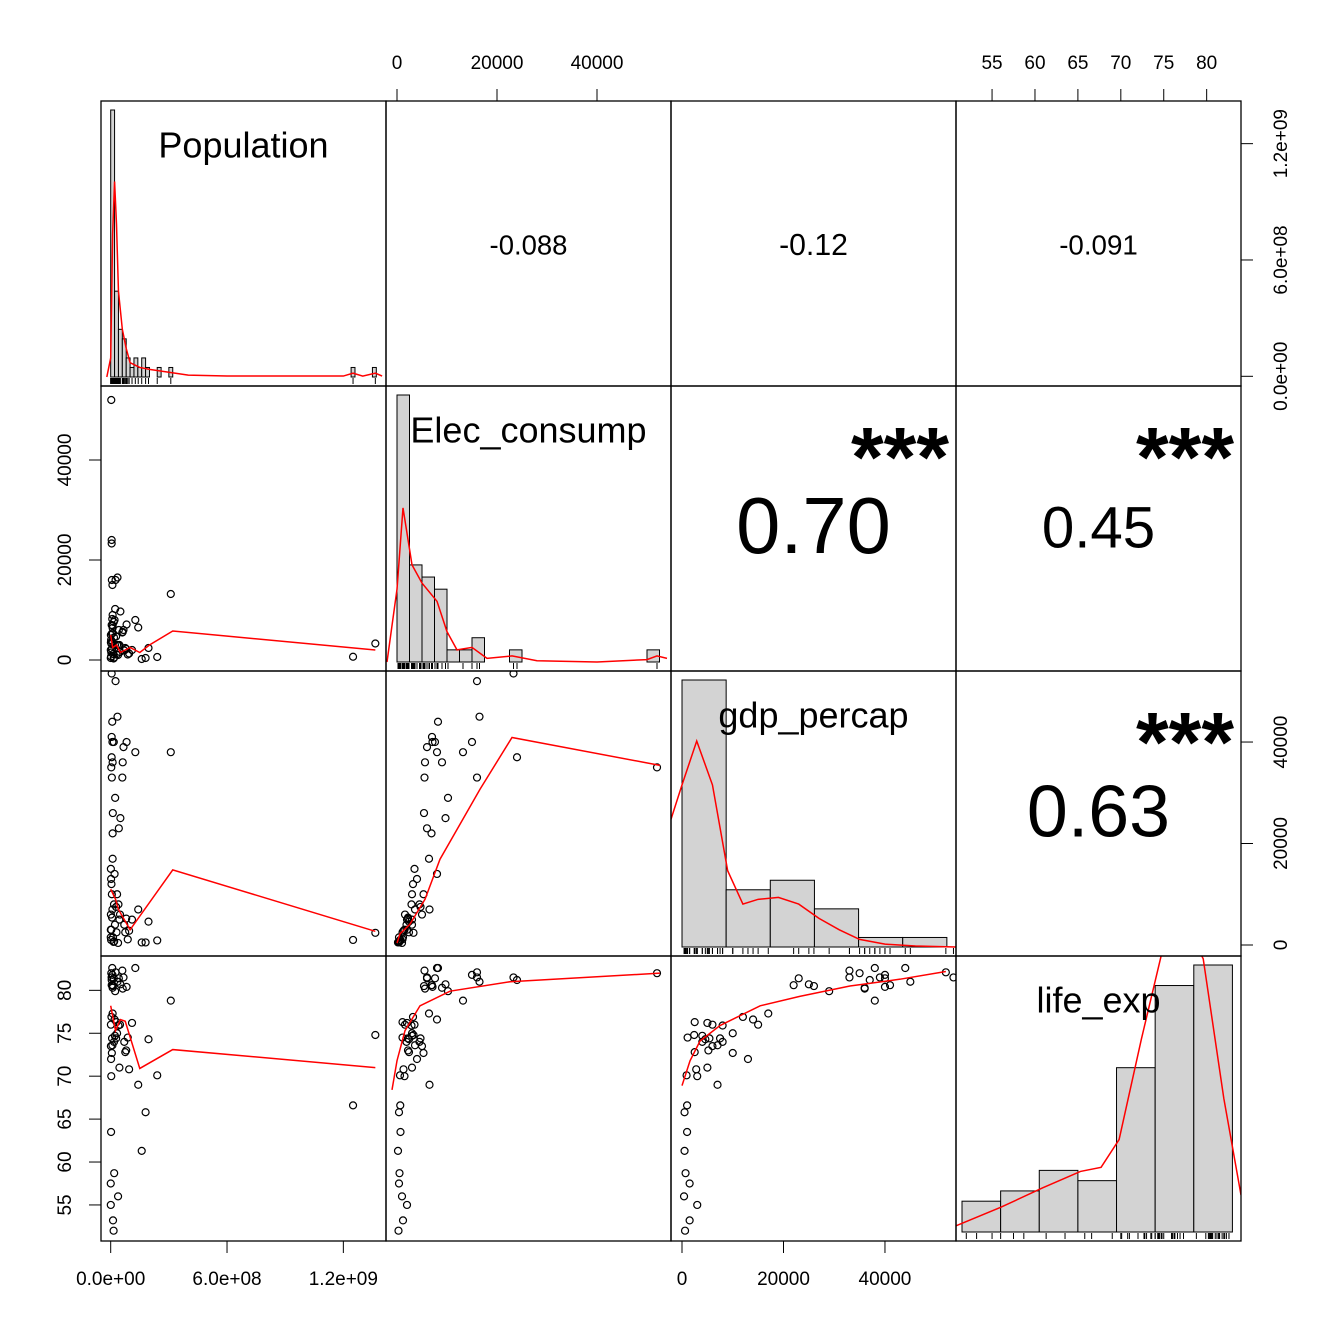 This screenshot has height=1344, width=1344. What do you see at coordinates (1281, 945) in the screenshot?
I see `y-tick-label: 0` at bounding box center [1281, 945].